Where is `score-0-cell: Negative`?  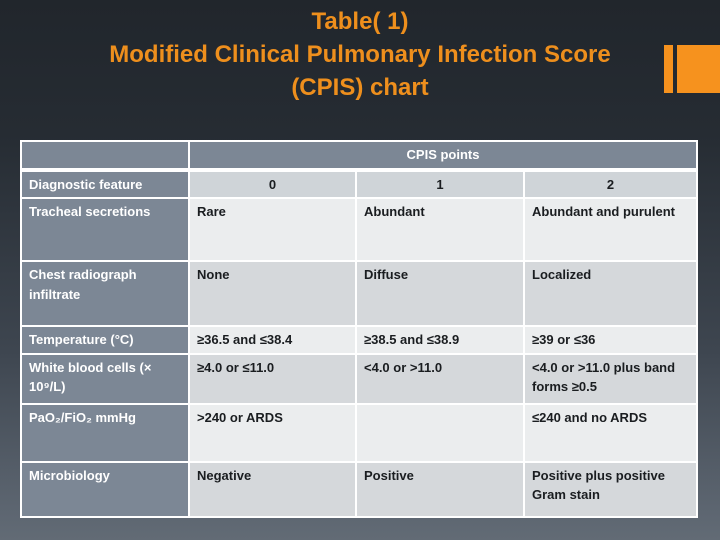 score-0-cell: Negative is located at coordinates (272, 489).